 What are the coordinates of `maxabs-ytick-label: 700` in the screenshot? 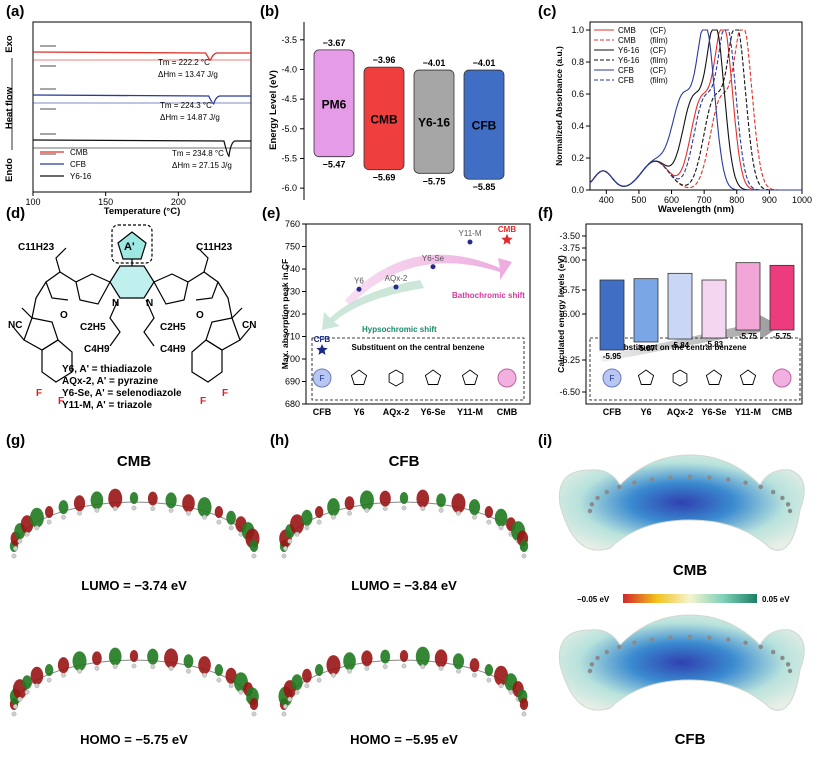 It's located at (292, 359).